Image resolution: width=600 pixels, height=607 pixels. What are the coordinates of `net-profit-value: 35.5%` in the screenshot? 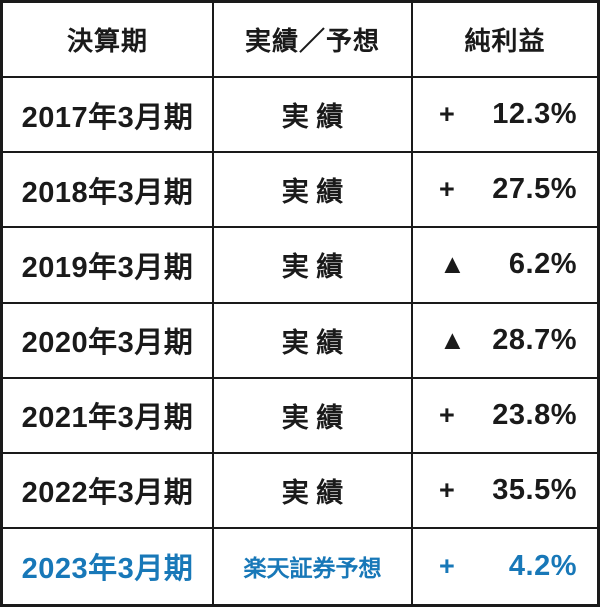 It's located at (534, 489).